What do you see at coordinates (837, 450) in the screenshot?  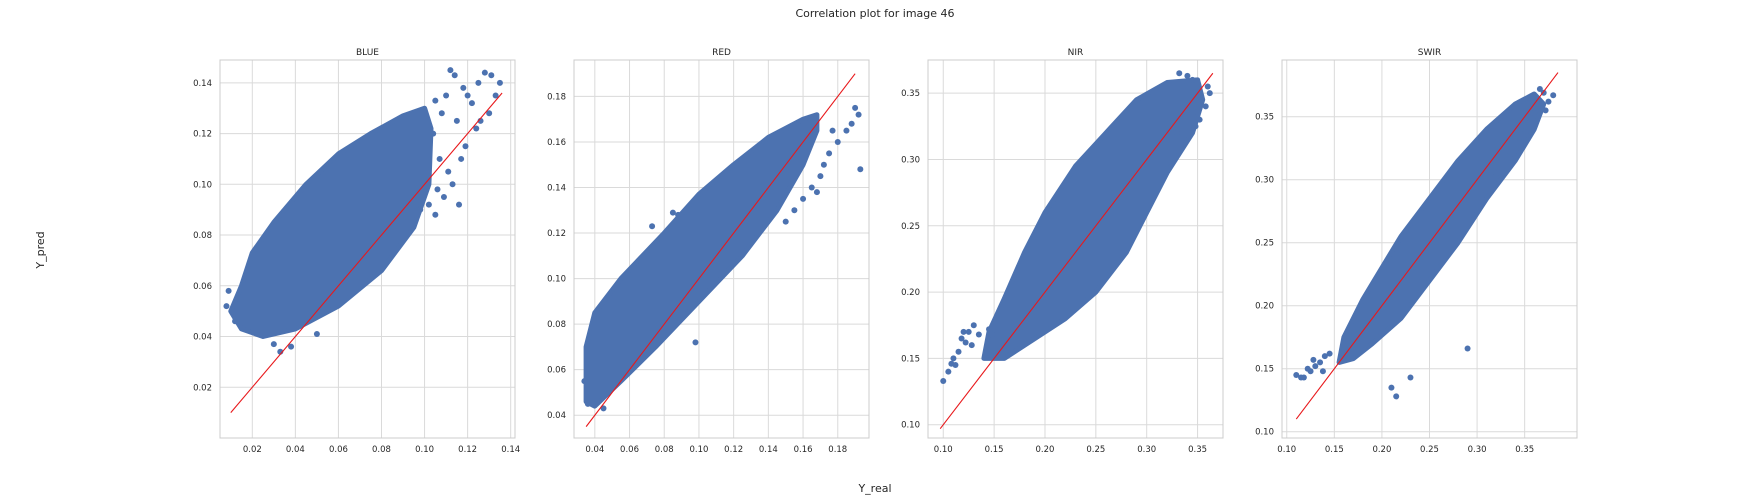 I see `red-x-tick-label: 0.18` at bounding box center [837, 450].